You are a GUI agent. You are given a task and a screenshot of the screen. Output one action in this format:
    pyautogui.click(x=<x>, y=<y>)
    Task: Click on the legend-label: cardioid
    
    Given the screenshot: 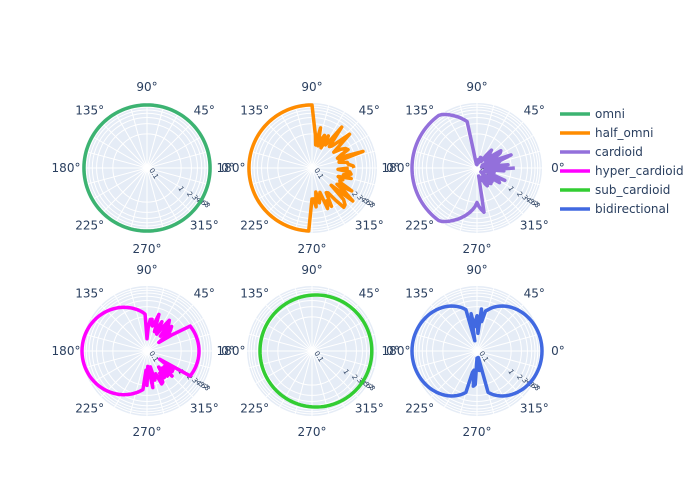 What is the action you would take?
    pyautogui.click(x=619, y=152)
    